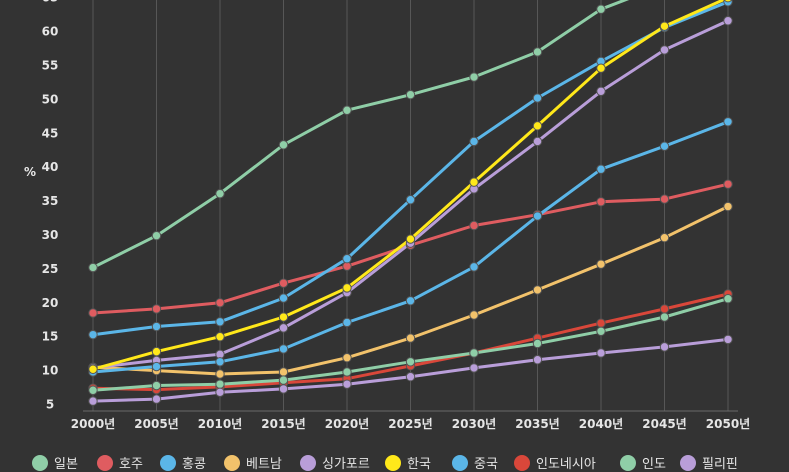 The width and height of the screenshot is (789, 472). I want to click on legend-item: 홍콩, so click(183, 463).